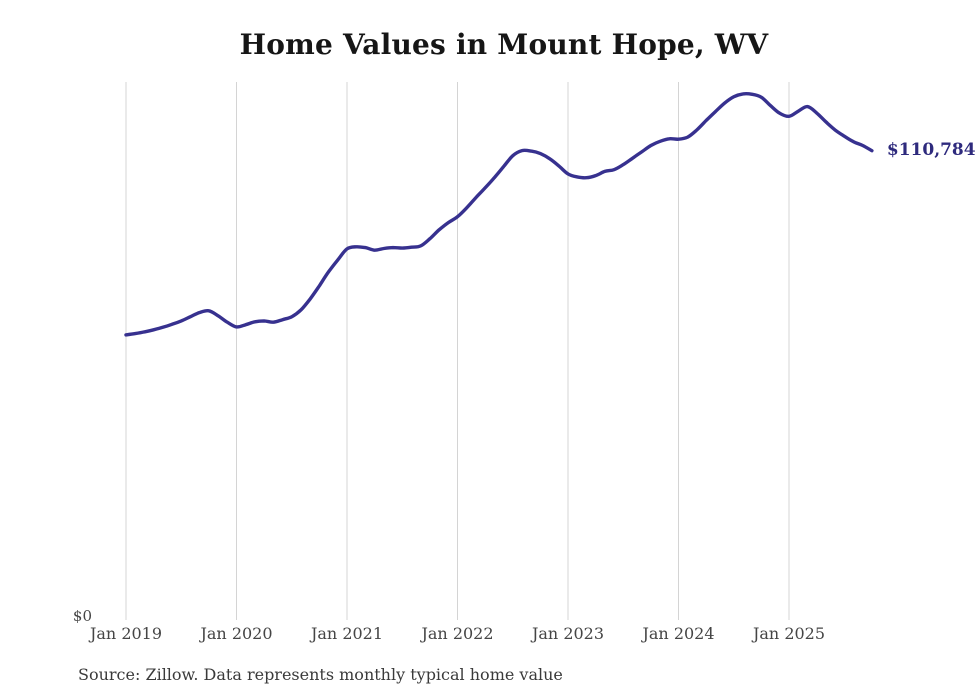 The width and height of the screenshot is (980, 699). What do you see at coordinates (126, 633) in the screenshot?
I see `x-tick-label-jan-2019: Jan 2019` at bounding box center [126, 633].